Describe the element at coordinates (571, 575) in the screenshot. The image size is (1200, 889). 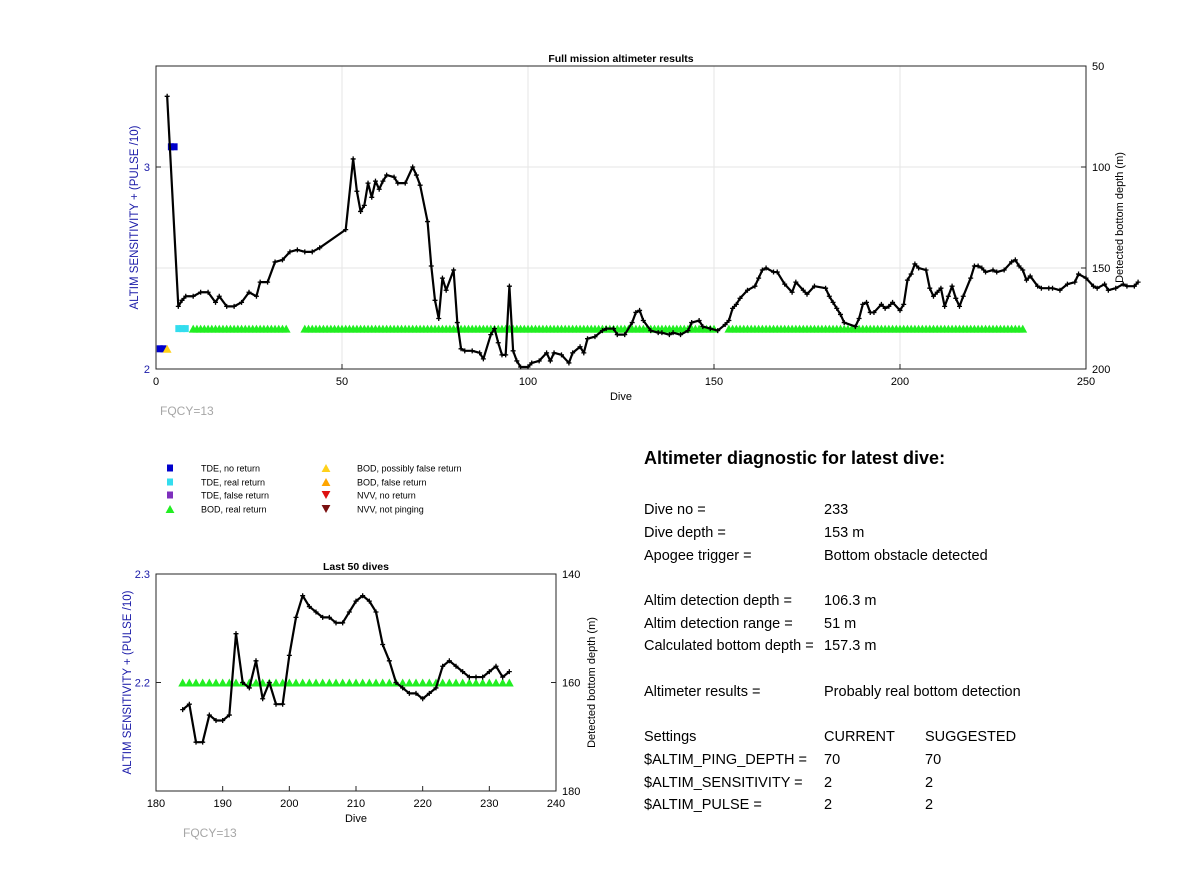
I see `last-50-y2tick-label: 140` at that location.